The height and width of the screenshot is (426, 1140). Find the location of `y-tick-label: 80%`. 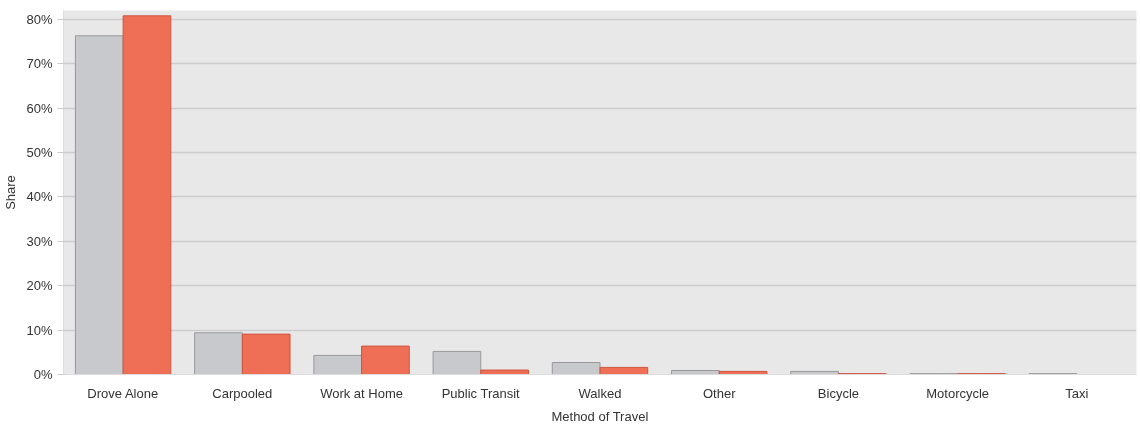

y-tick-label: 80% is located at coordinates (39, 19).